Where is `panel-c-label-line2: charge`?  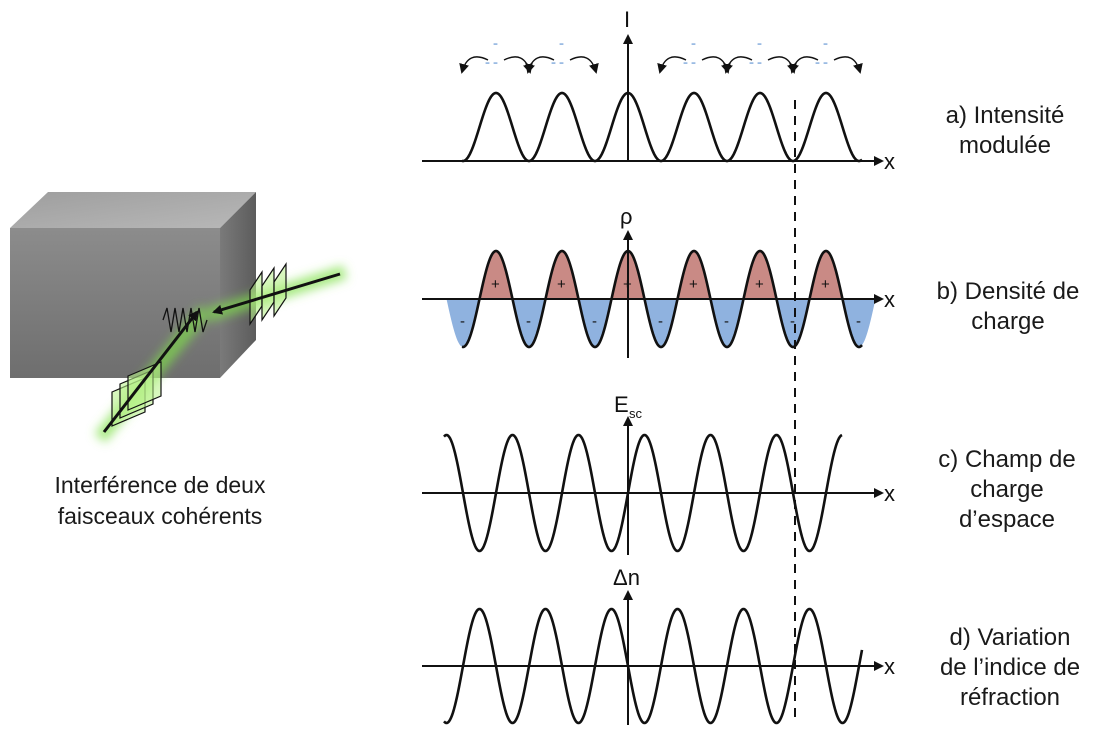 panel-c-label-line2: charge is located at coordinates (1007, 489).